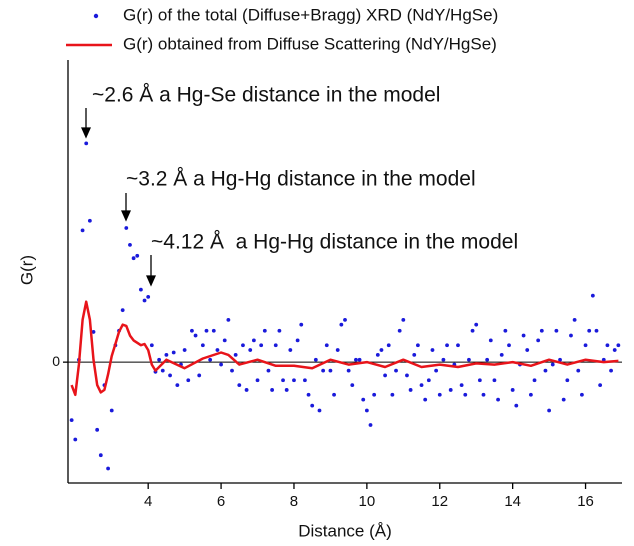 The width and height of the screenshot is (634, 546). Describe the element at coordinates (26, 270) in the screenshot. I see `y-axis-label: G(r)` at that location.